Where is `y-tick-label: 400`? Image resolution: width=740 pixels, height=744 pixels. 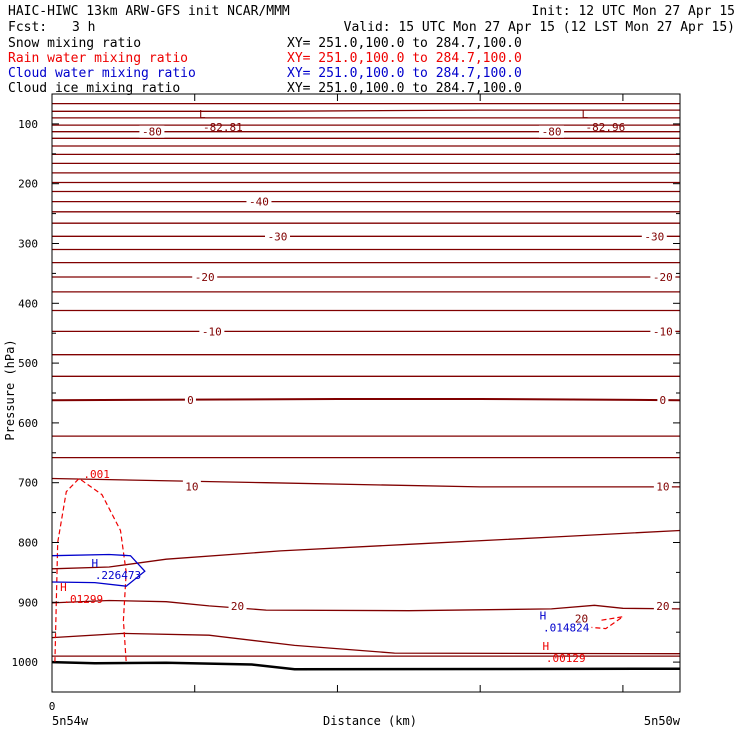
y-tick-label: 400 is located at coordinates (28, 303).